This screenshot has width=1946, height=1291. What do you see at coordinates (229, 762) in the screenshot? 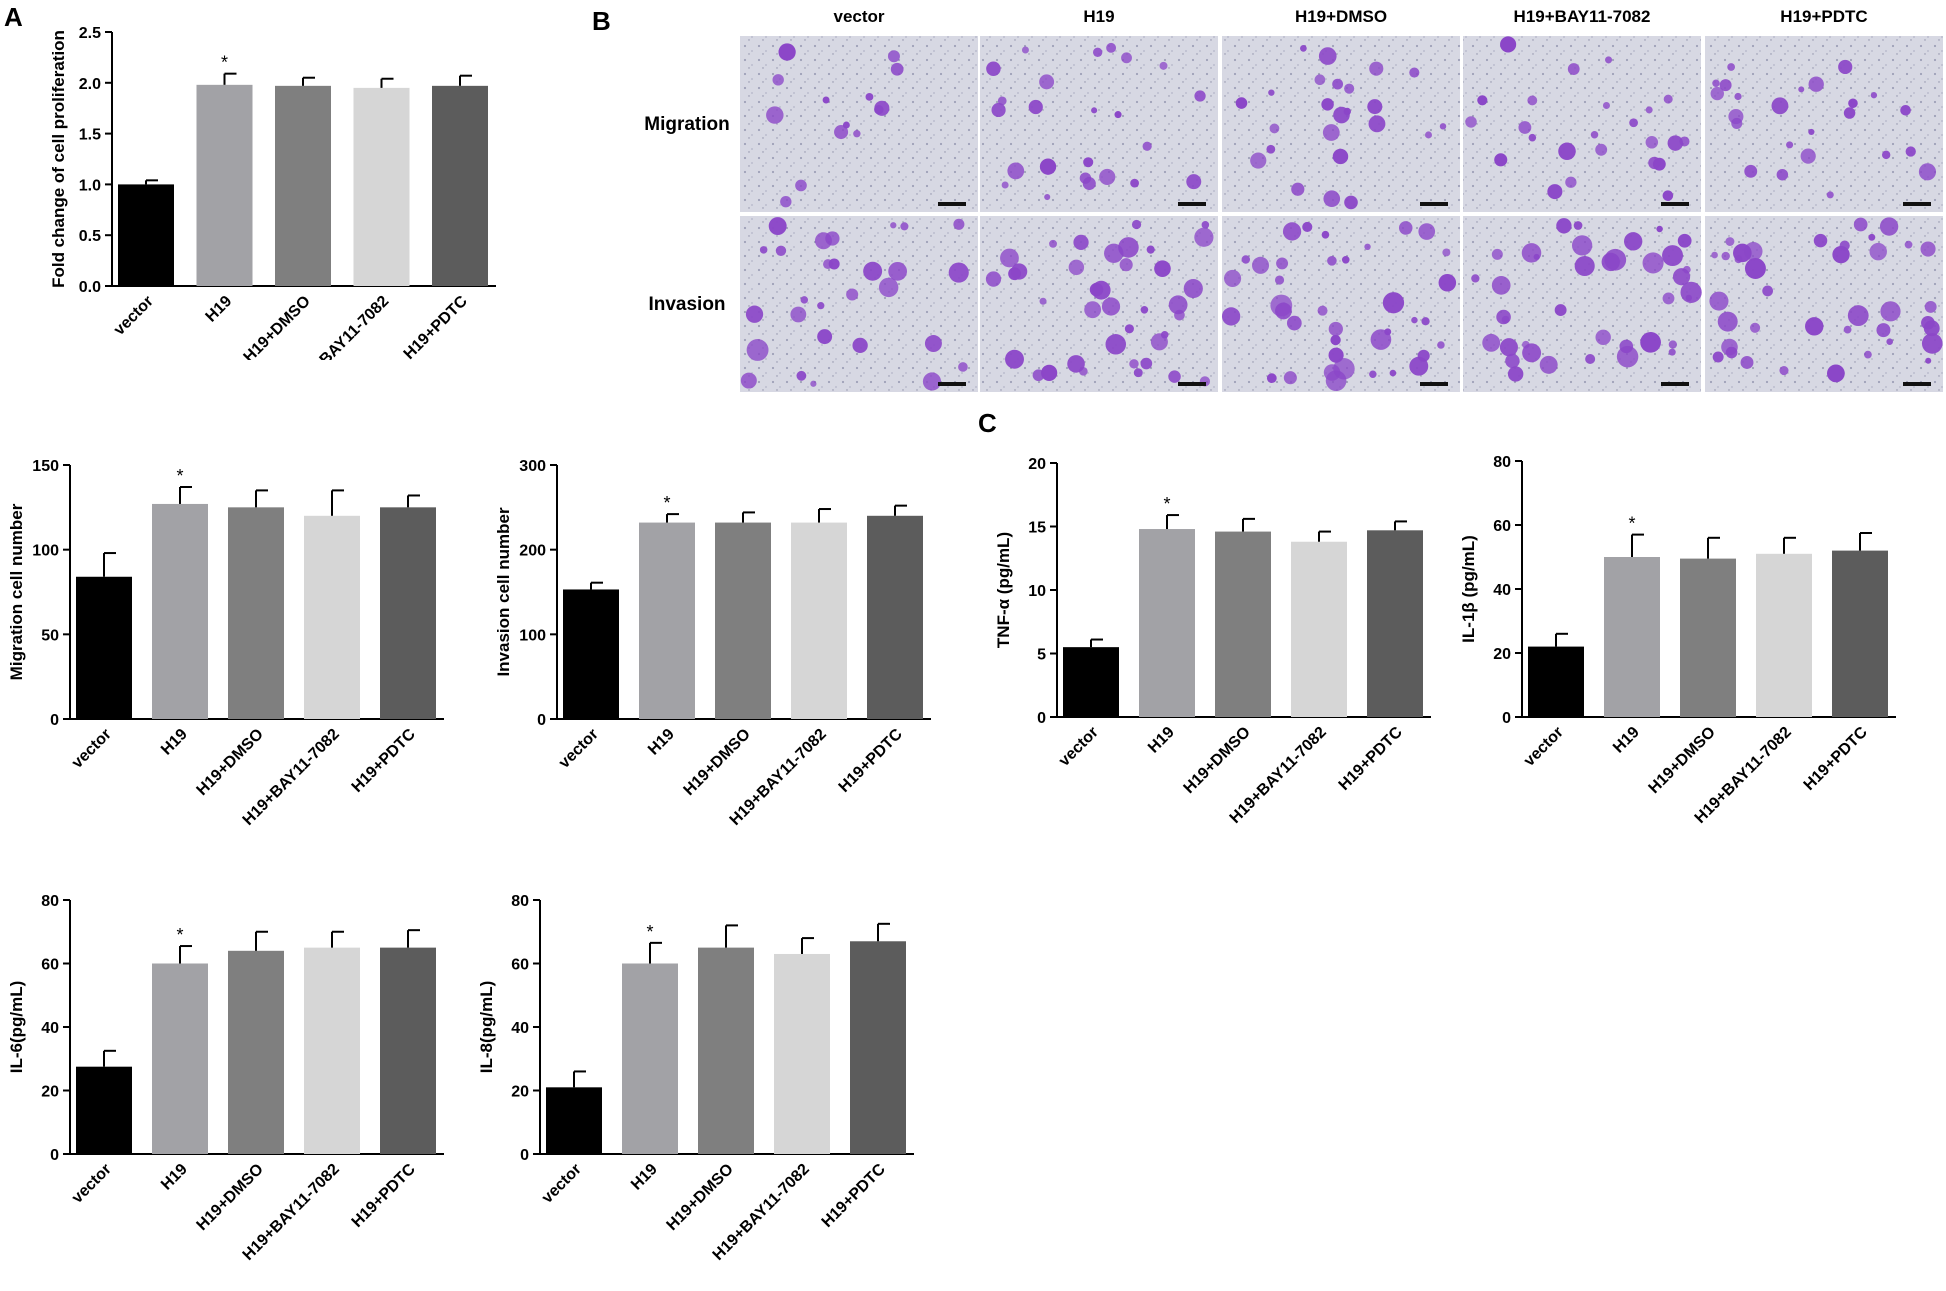
I see `x-tick-label: H19+DMSO` at bounding box center [229, 762].